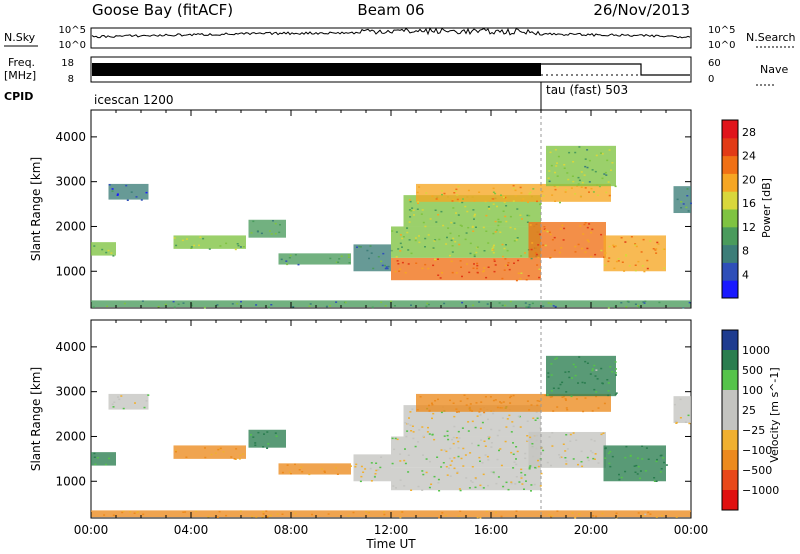  Describe the element at coordinates (749, 227) in the screenshot. I see `power-colorbar-tick-label: 12` at that location.